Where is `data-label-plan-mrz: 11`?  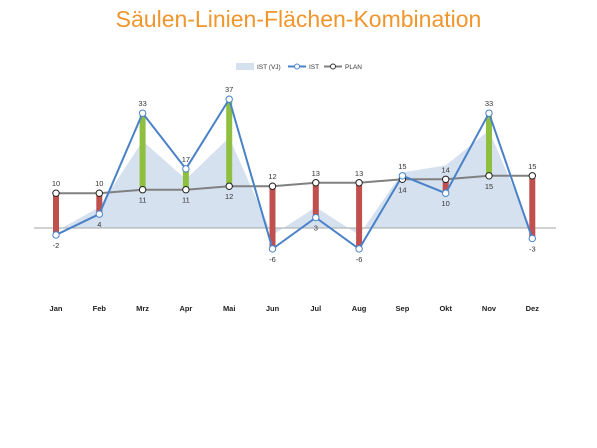
data-label-plan-mrz: 11 is located at coordinates (143, 200).